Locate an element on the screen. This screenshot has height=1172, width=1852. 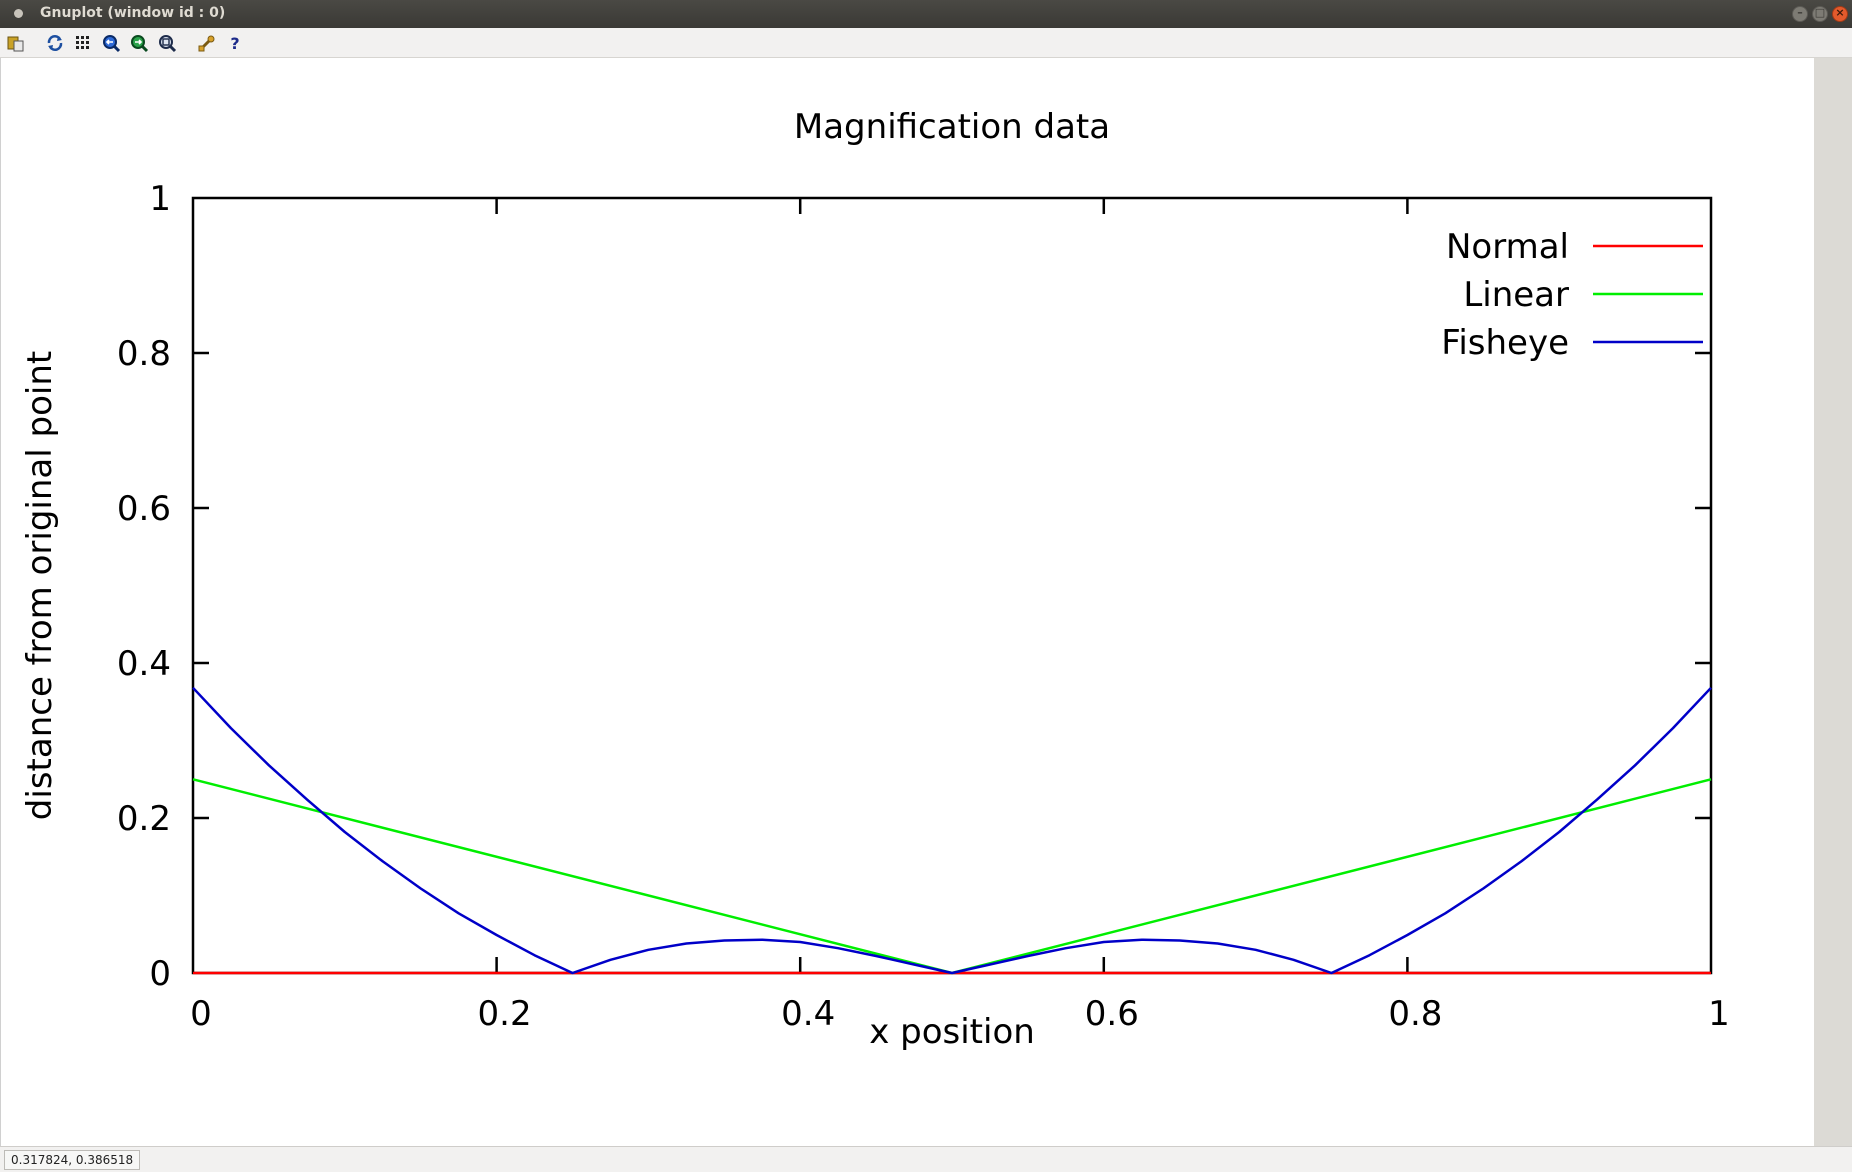
minimize-icon: – is located at coordinates (1800, 12).